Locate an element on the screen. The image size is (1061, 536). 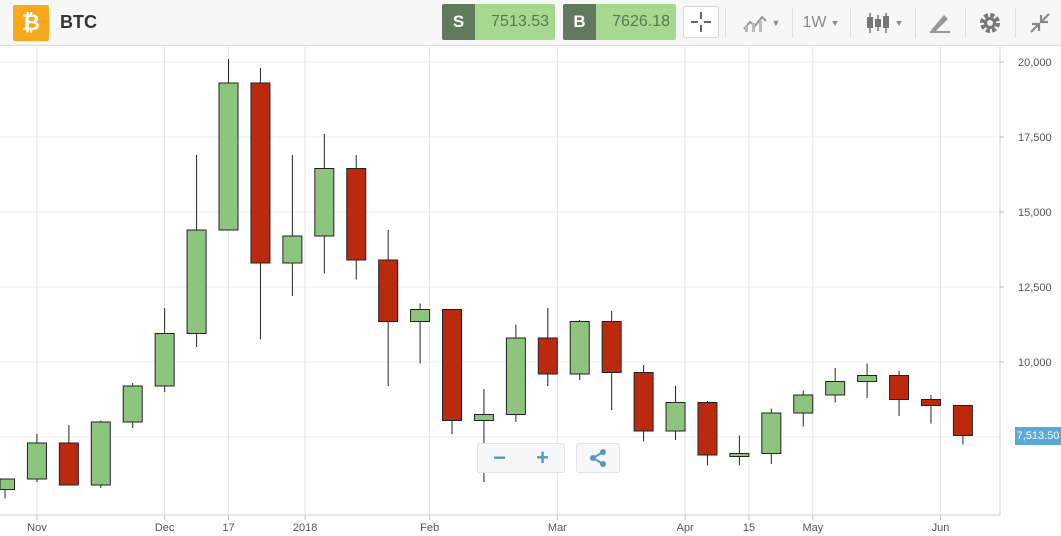
line-chart-type-icon is located at coordinates (754, 23).